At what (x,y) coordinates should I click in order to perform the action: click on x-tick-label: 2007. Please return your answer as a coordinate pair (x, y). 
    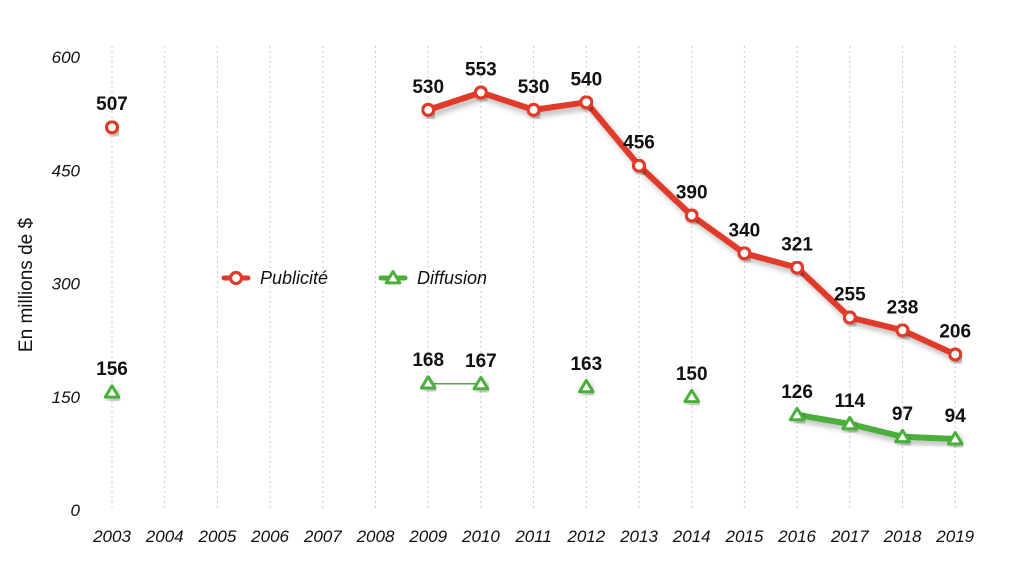
    Looking at the image, I should click on (322, 536).